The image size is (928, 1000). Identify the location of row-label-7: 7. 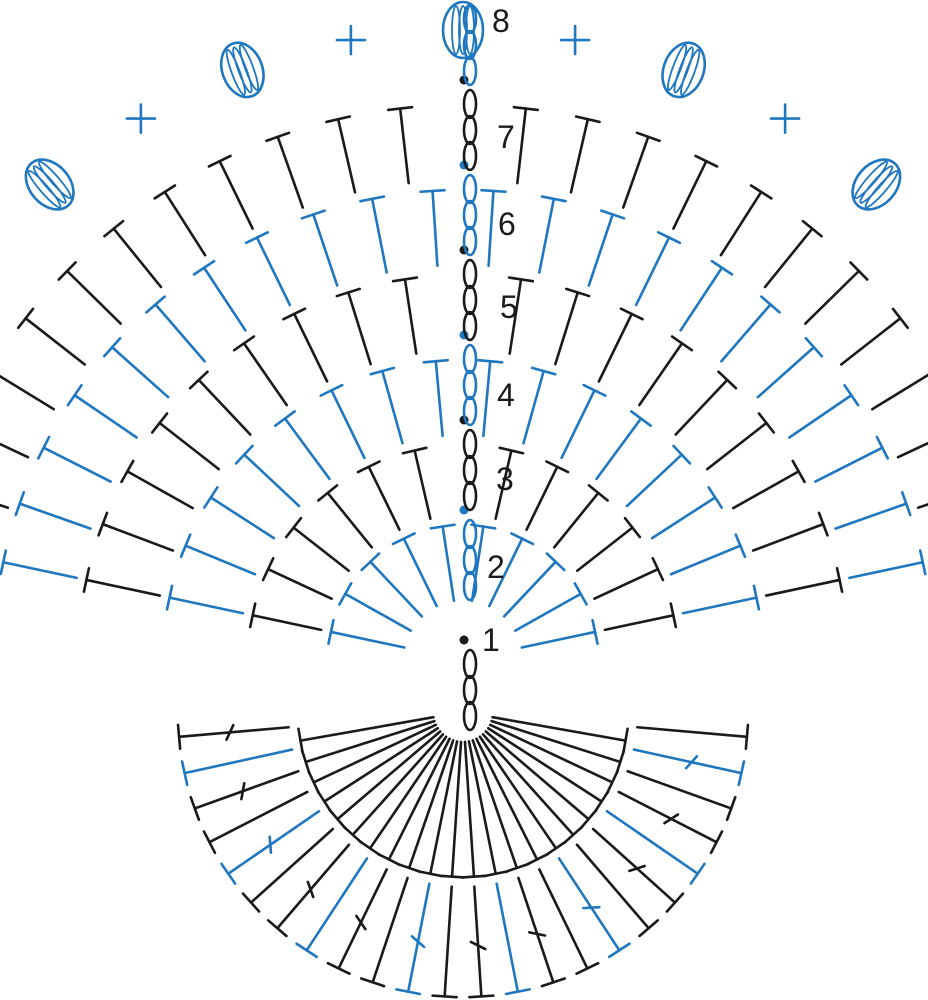
(506, 137).